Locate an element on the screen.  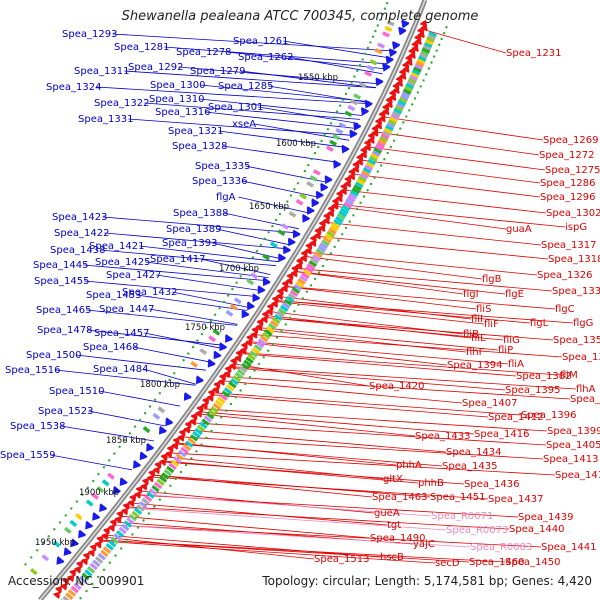
left-gene-label: Spea_1261 is located at coordinates (260, 41).